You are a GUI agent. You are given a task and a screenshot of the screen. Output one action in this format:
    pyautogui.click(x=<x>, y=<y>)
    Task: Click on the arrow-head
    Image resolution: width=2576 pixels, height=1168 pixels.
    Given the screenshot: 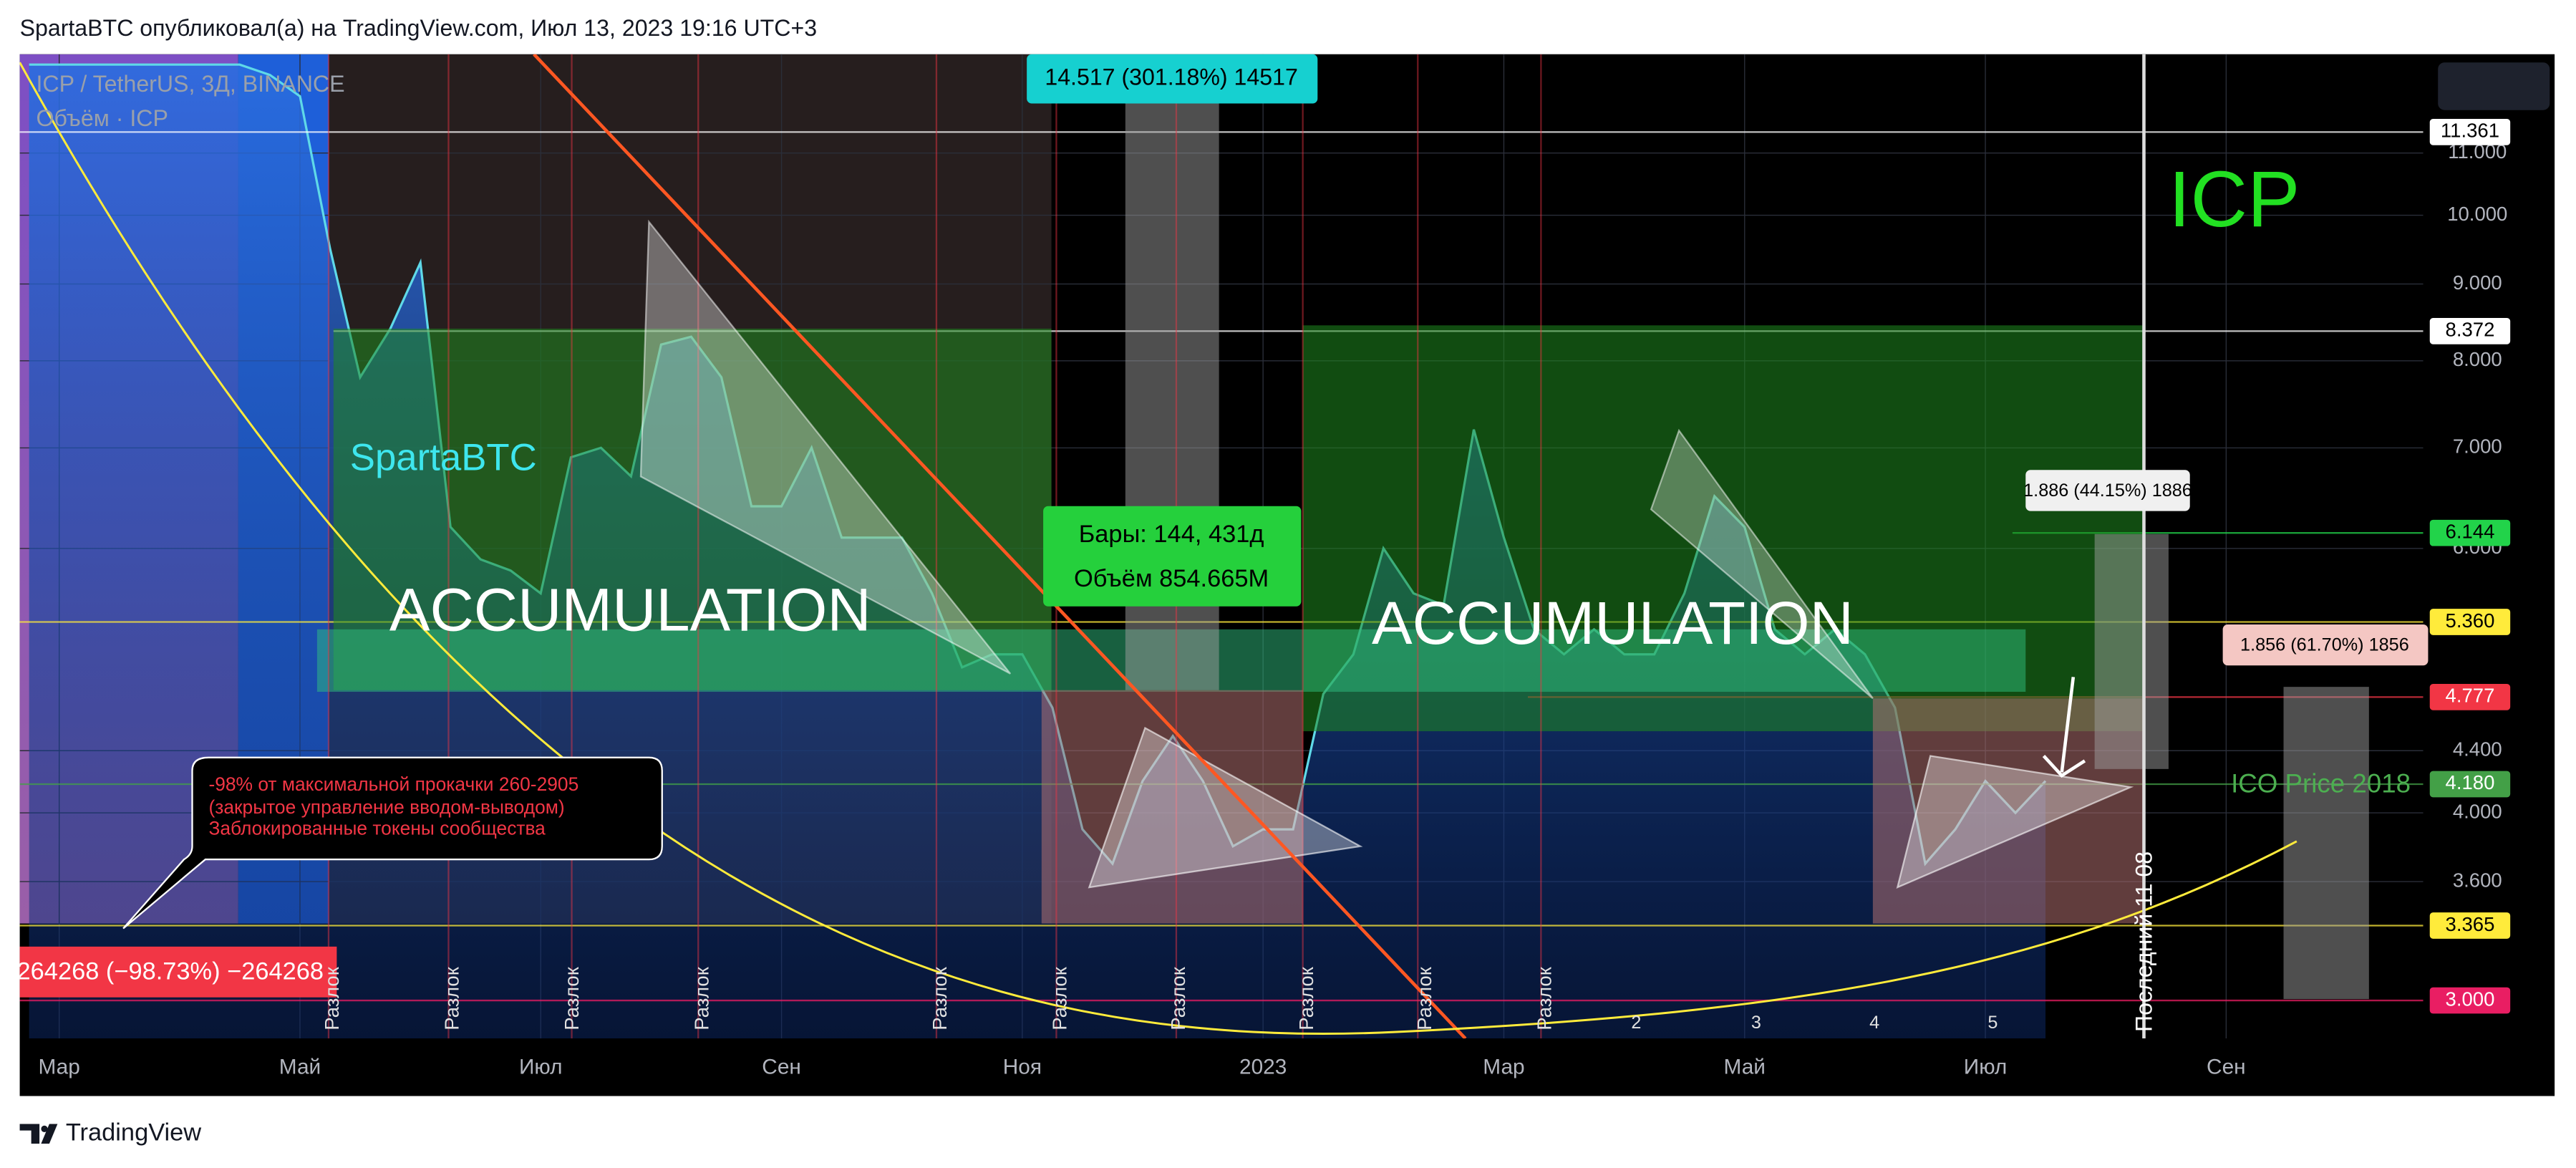 What is the action you would take?
    pyautogui.click(x=2064, y=766)
    